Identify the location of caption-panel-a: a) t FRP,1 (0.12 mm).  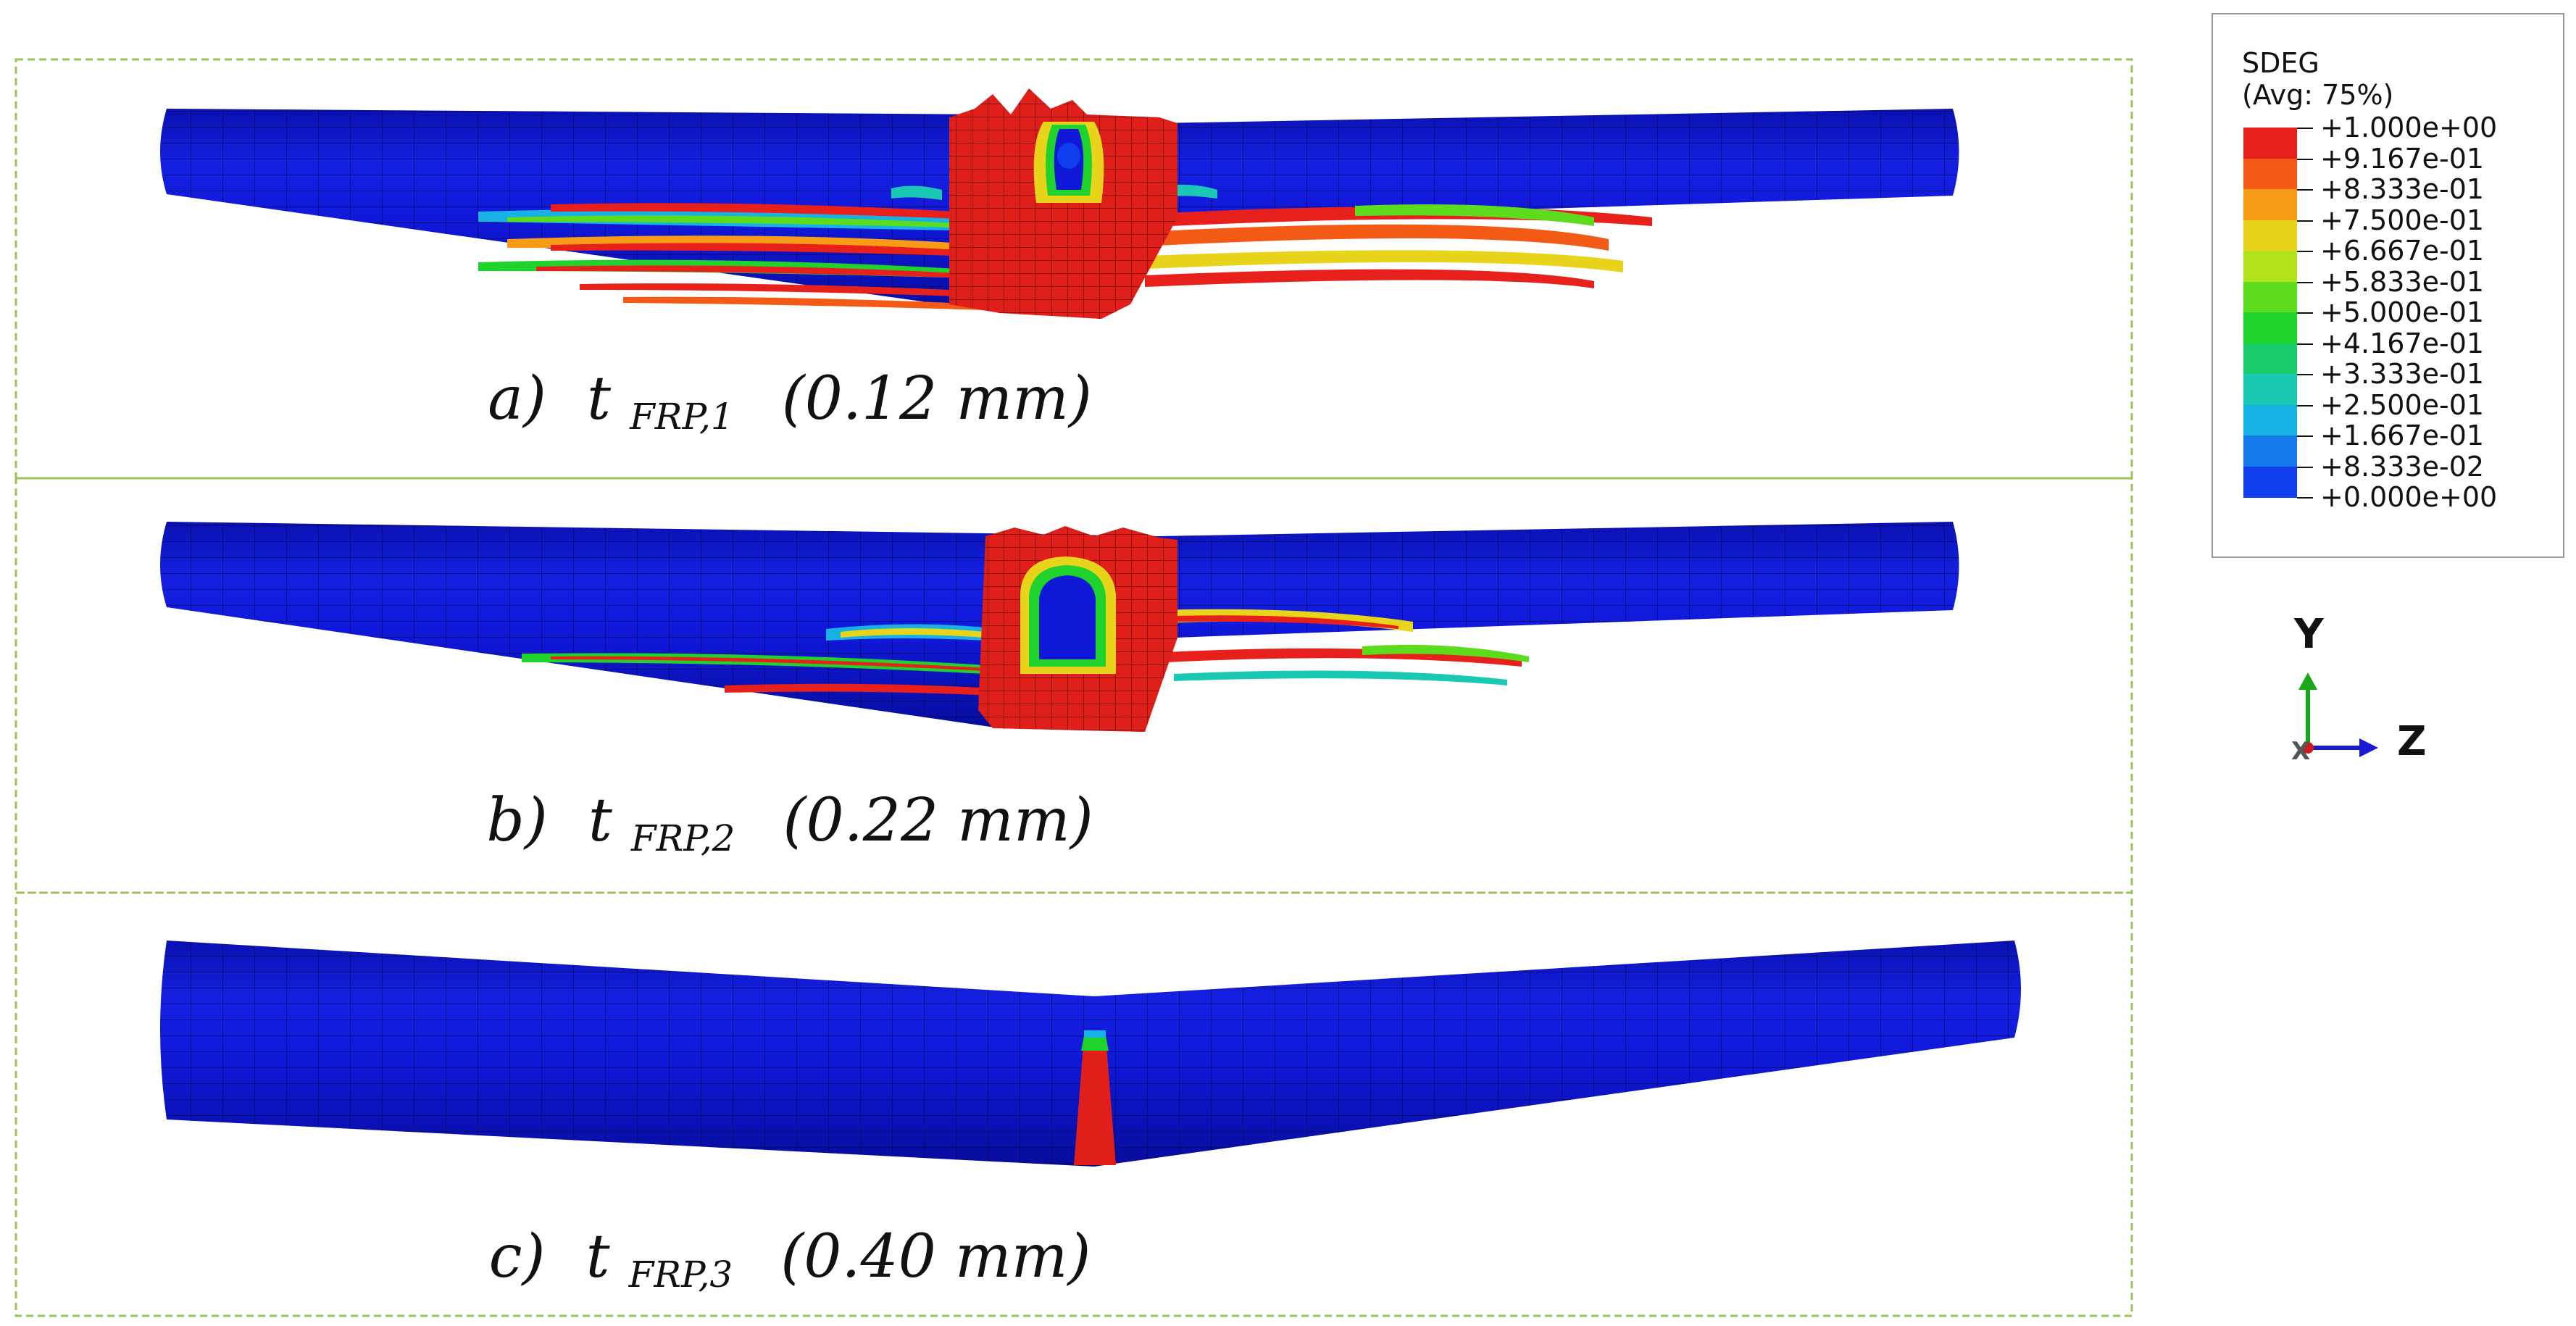
(790, 403).